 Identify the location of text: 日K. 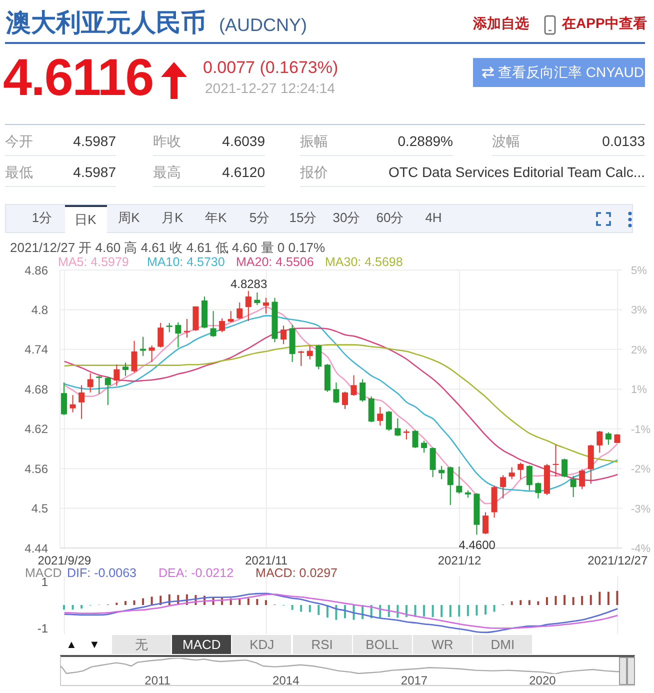
(85, 219).